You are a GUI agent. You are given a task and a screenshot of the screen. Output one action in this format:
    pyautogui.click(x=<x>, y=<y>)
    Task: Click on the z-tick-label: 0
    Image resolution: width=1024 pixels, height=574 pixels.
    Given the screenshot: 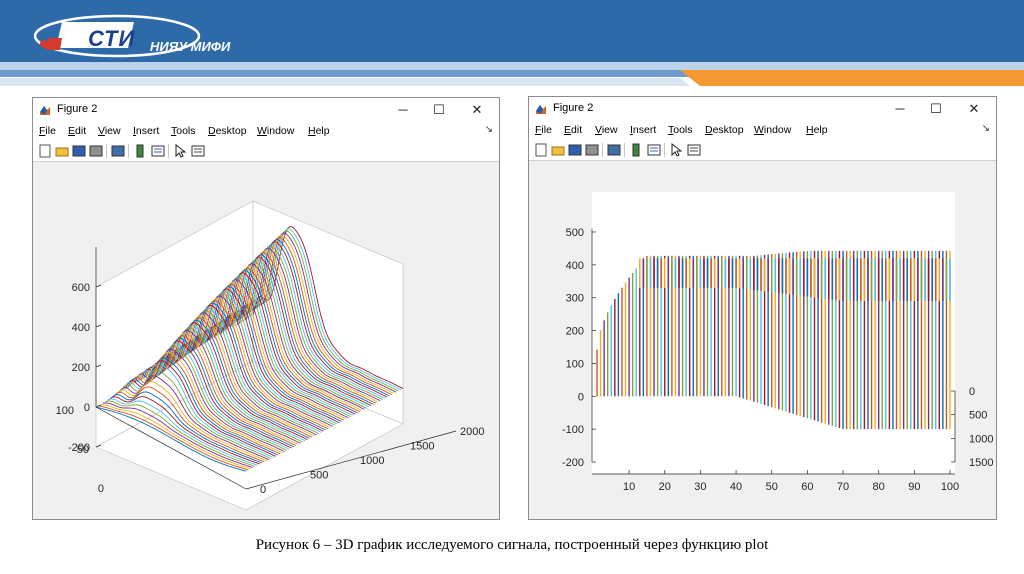 What is the action you would take?
    pyautogui.click(x=581, y=397)
    